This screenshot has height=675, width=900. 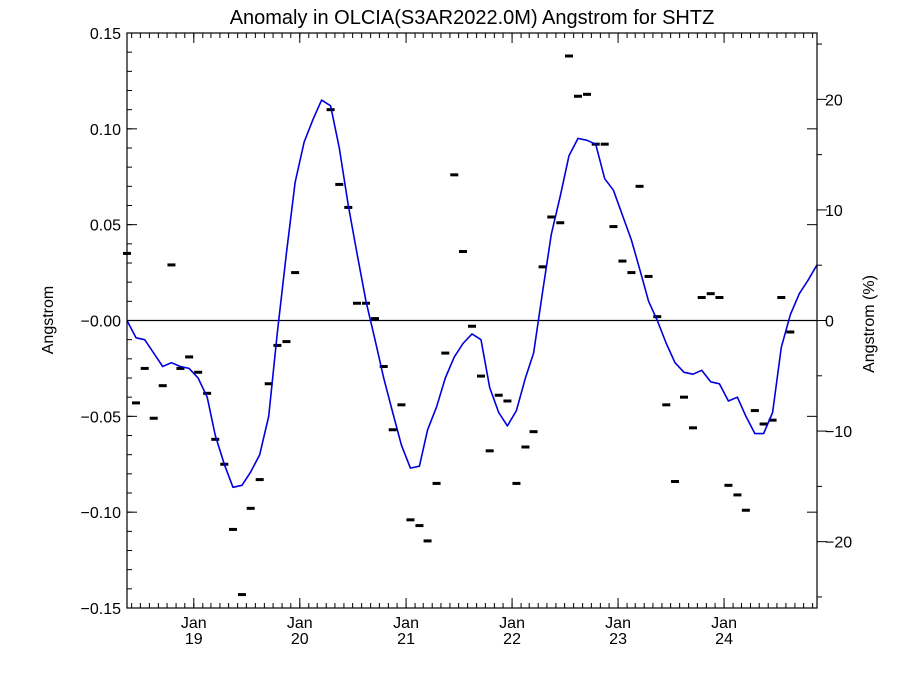 I want to click on y-tick-label: −0.00, so click(x=101, y=322).